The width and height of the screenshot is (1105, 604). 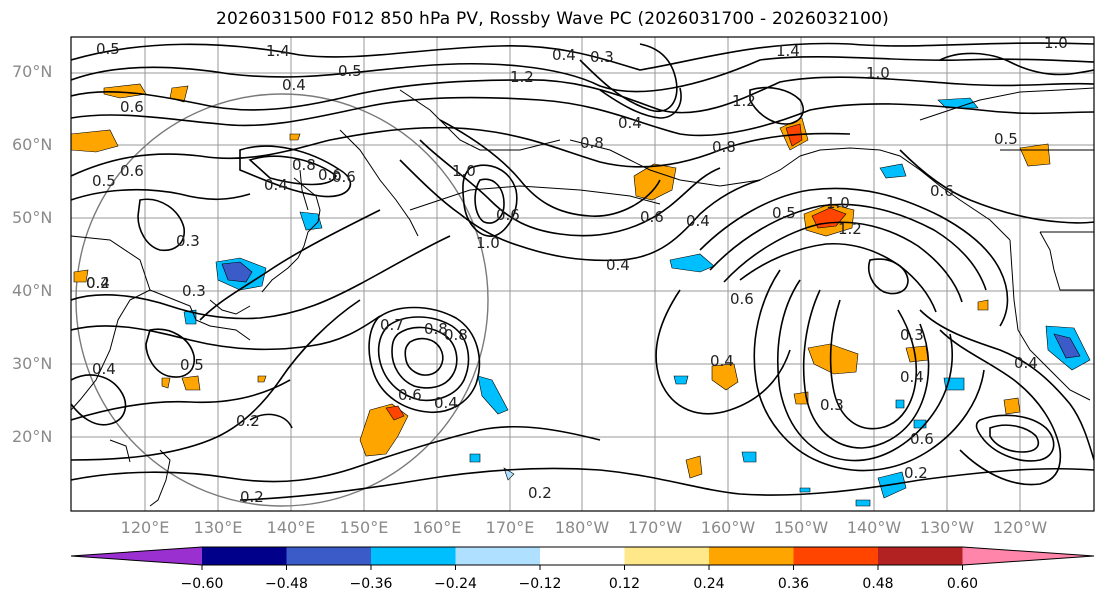 What do you see at coordinates (202, 584) in the screenshot?
I see `colorbar-tick-label: −0.60` at bounding box center [202, 584].